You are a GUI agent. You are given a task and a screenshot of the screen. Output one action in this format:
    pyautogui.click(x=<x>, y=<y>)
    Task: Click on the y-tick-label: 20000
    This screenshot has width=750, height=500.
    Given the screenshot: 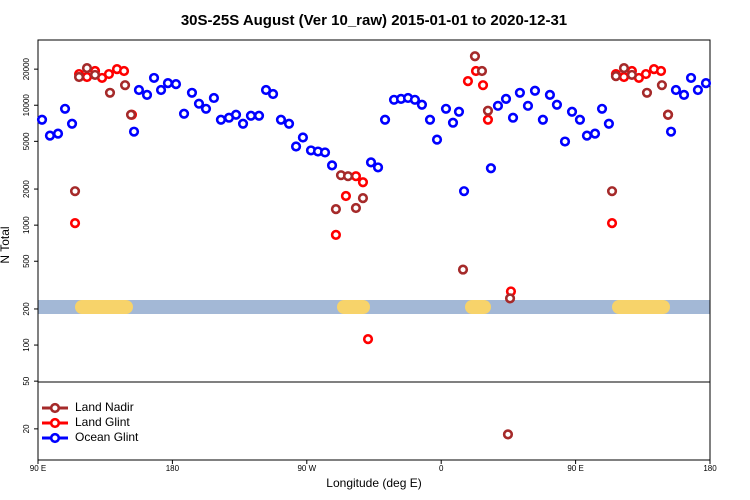 What is the action you would take?
    pyautogui.click(x=26, y=68)
    